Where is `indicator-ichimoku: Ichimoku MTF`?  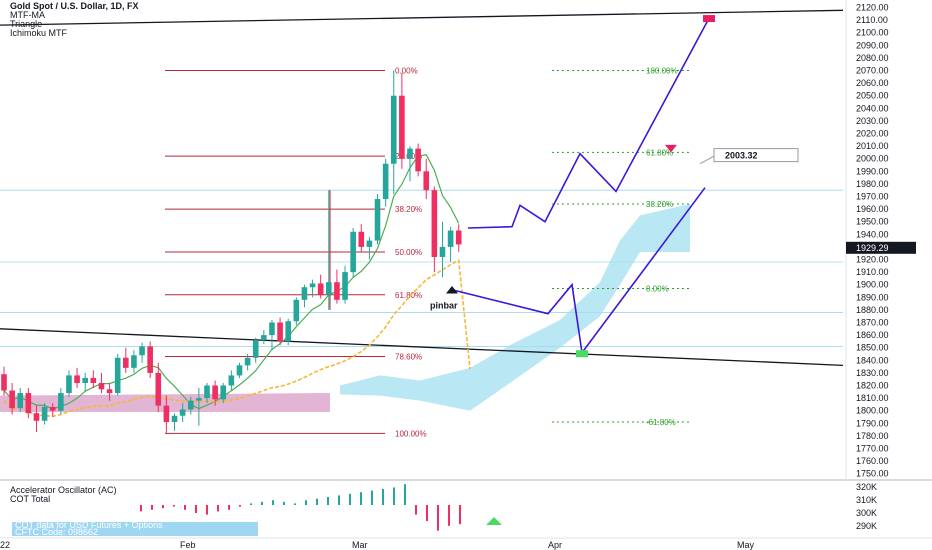
indicator-ichimoku: Ichimoku MTF is located at coordinates (39, 33).